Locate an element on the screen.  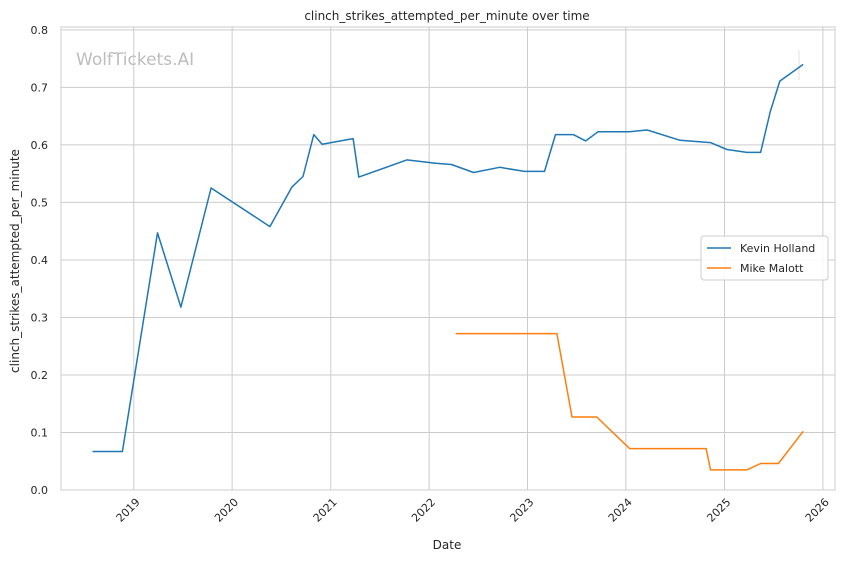
y-tick-label: 0.4 is located at coordinates (40, 260).